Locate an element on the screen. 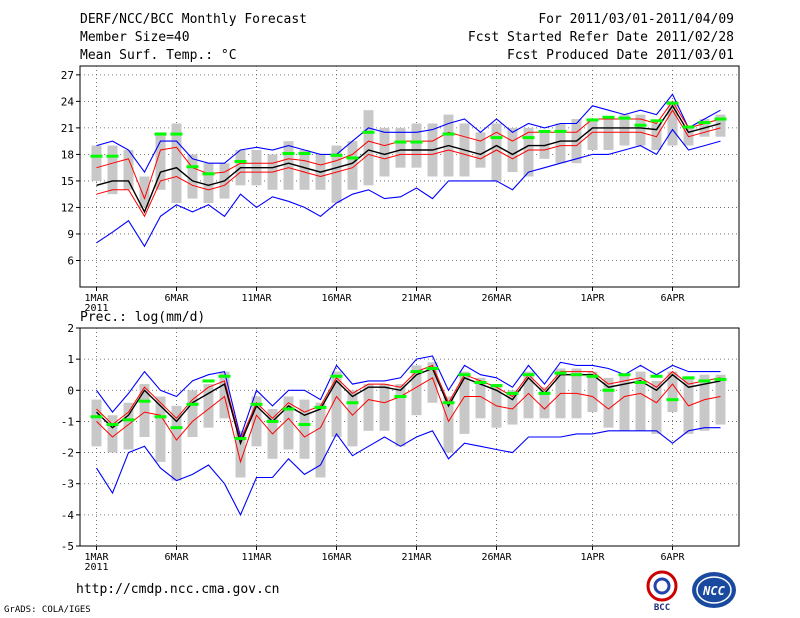  temp-ytick-label: 15 is located at coordinates (67, 181).